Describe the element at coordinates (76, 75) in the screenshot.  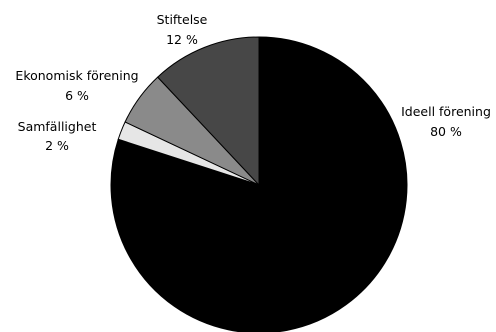
I see `label-ekonomisk-forening-name: Ekonomisk förening` at that location.